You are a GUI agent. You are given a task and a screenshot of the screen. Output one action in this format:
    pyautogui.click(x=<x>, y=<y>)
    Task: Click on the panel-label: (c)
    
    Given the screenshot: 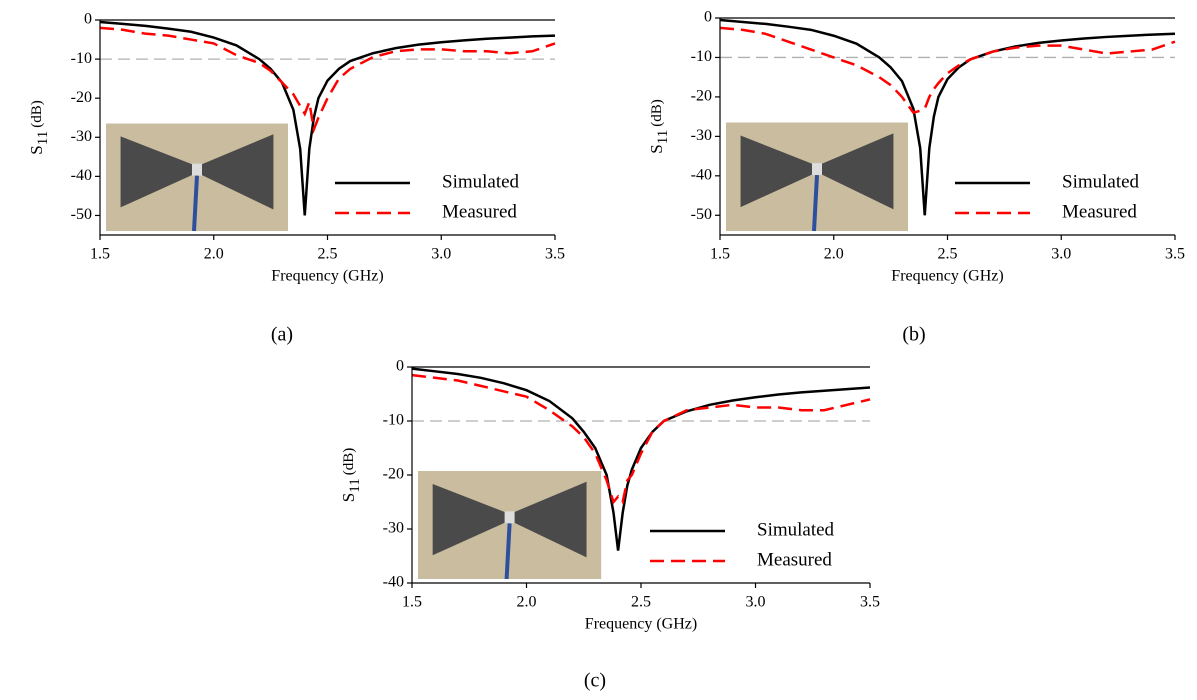 What is the action you would take?
    pyautogui.click(x=595, y=681)
    